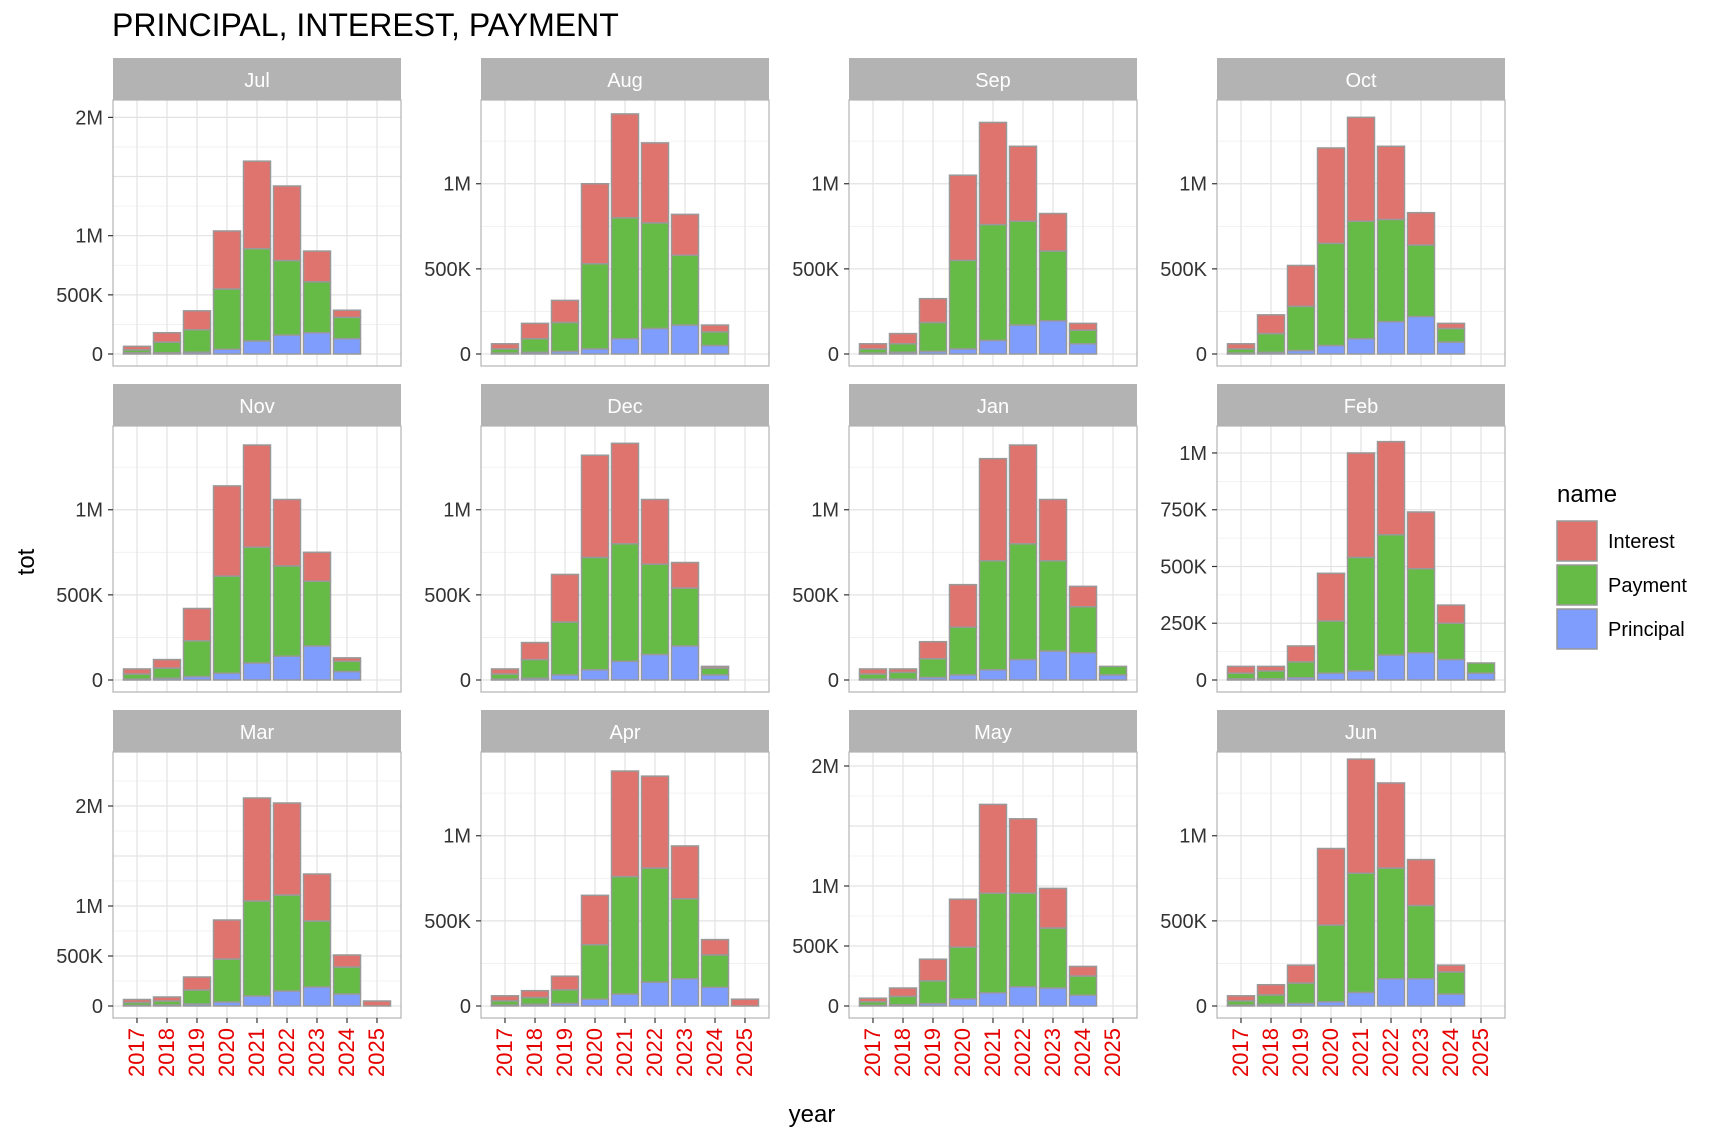 Image resolution: width=1713 pixels, height=1133 pixels. Describe the element at coordinates (993, 407) in the screenshot. I see `facet-strip-label: Jan` at that location.